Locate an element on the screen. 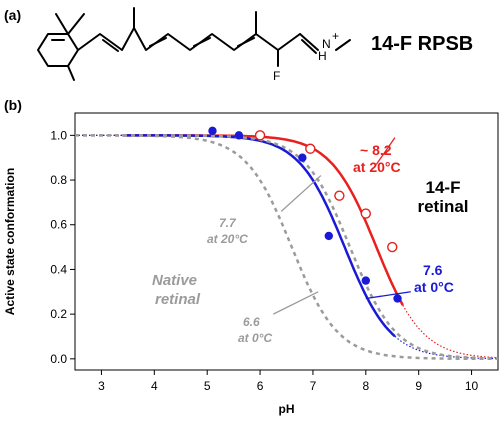 The image size is (500, 432). x-axis-label: pH is located at coordinates (287, 409).